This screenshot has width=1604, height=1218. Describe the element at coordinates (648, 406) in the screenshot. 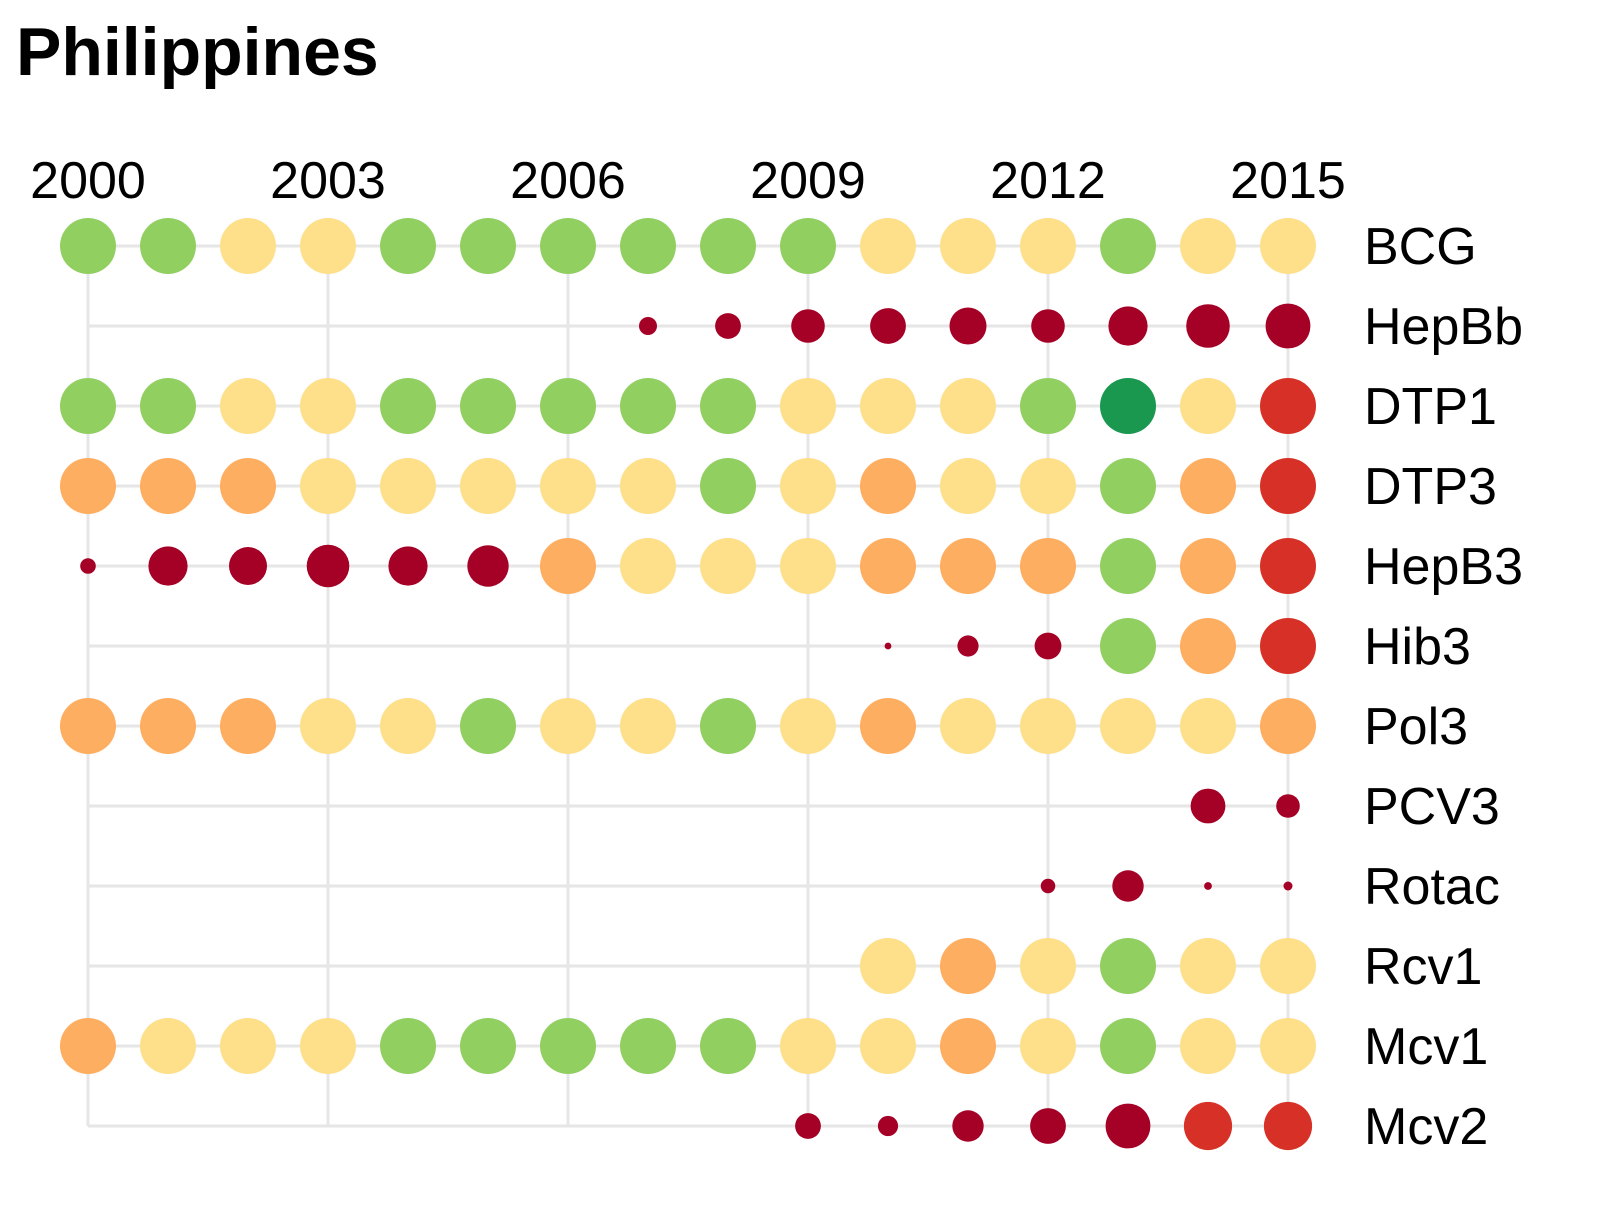

I see `point-dtp1-2007` at that location.